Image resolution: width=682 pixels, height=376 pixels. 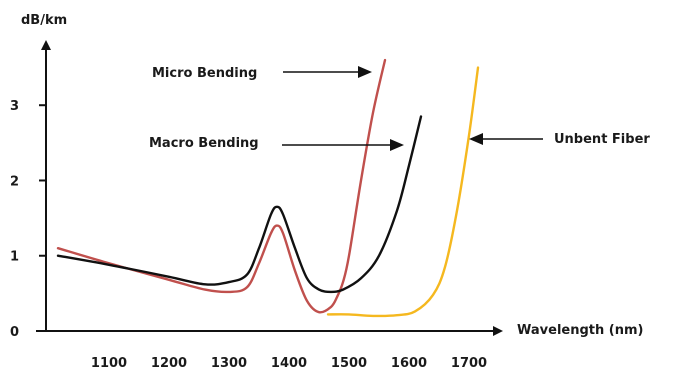 I want to click on annotation-arrow-head-macro-bending, so click(x=397, y=145).